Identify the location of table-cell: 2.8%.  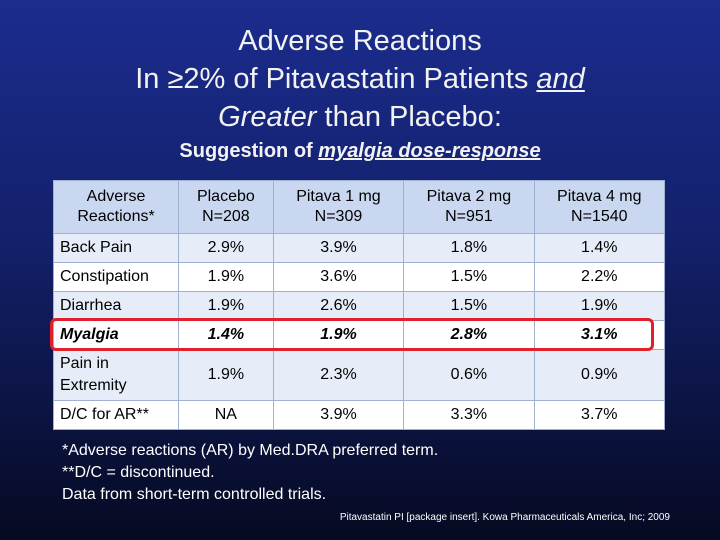
(469, 335).